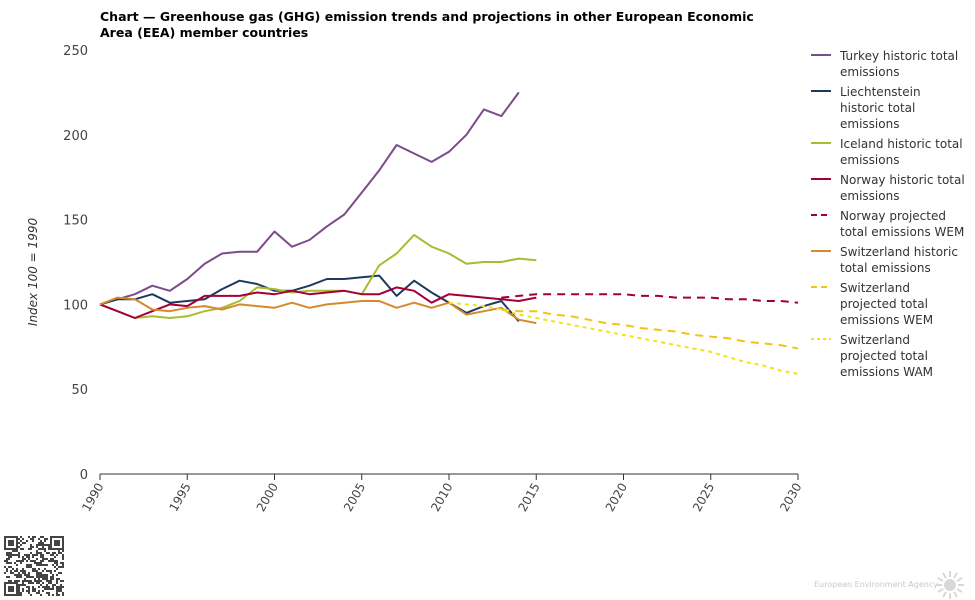  What do you see at coordinates (528, 497) in the screenshot?
I see `x-tick-label: 2015` at bounding box center [528, 497].